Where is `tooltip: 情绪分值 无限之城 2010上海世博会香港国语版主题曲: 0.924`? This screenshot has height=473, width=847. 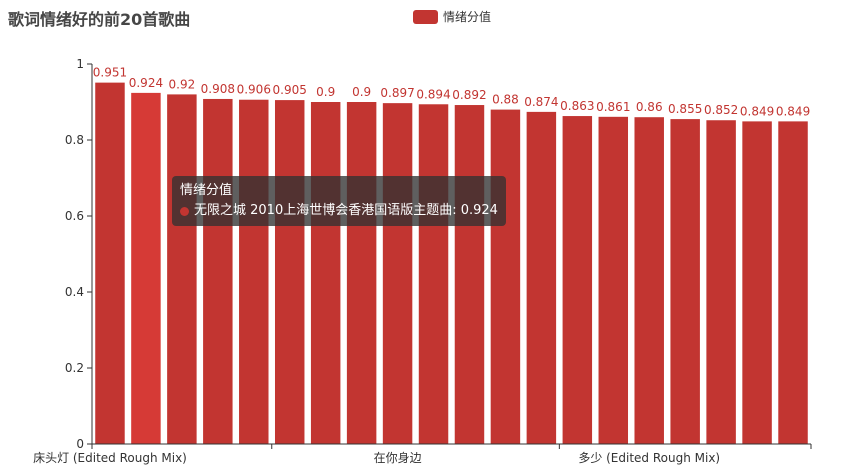 tooltip: 情绪分值 无限之城 2010上海世博会香港国语版主题曲: 0.924 is located at coordinates (339, 201).